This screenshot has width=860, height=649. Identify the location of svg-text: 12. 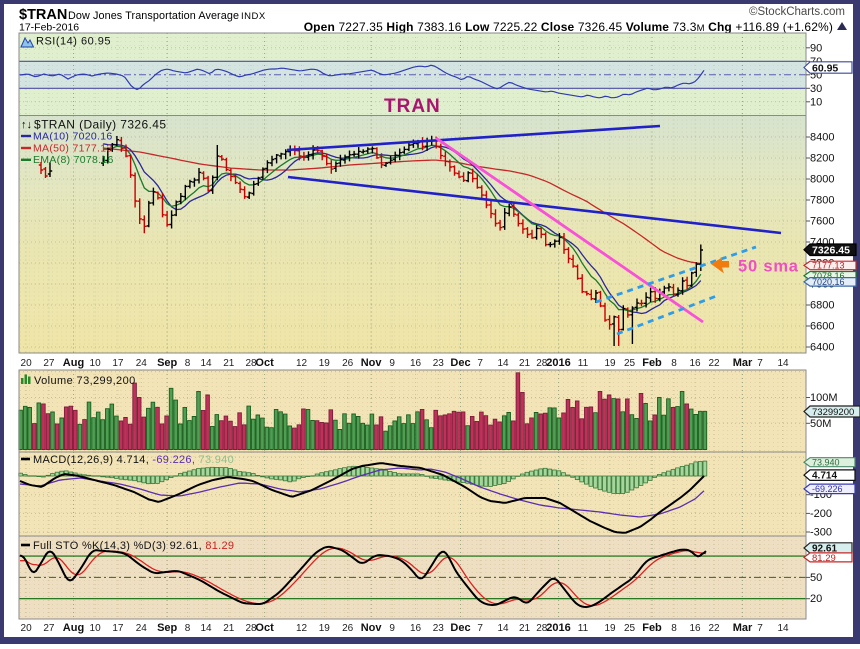
(302, 363).